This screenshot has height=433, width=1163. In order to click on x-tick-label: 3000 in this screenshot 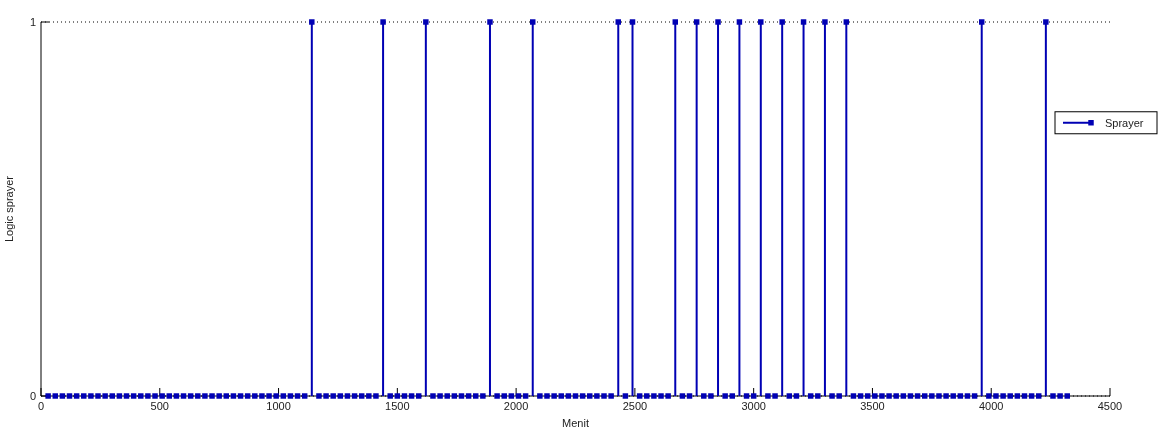, I will do `click(753, 406)`.